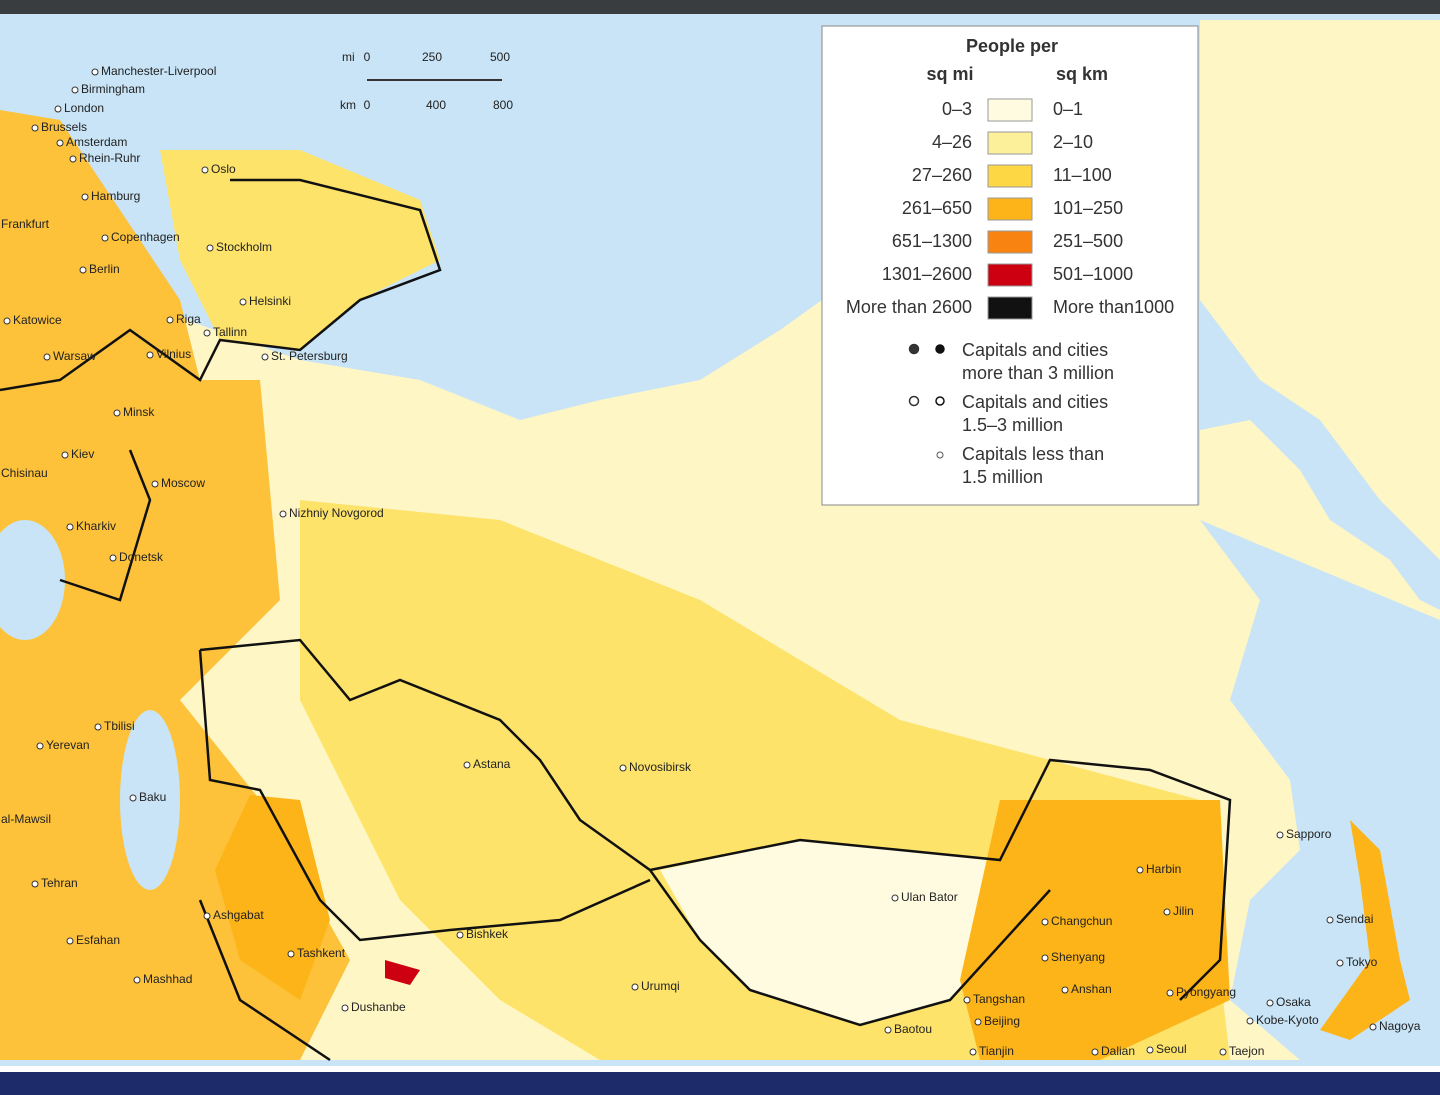  Describe the element at coordinates (270, 301) in the screenshot. I see `city-label: Helsinki` at that location.